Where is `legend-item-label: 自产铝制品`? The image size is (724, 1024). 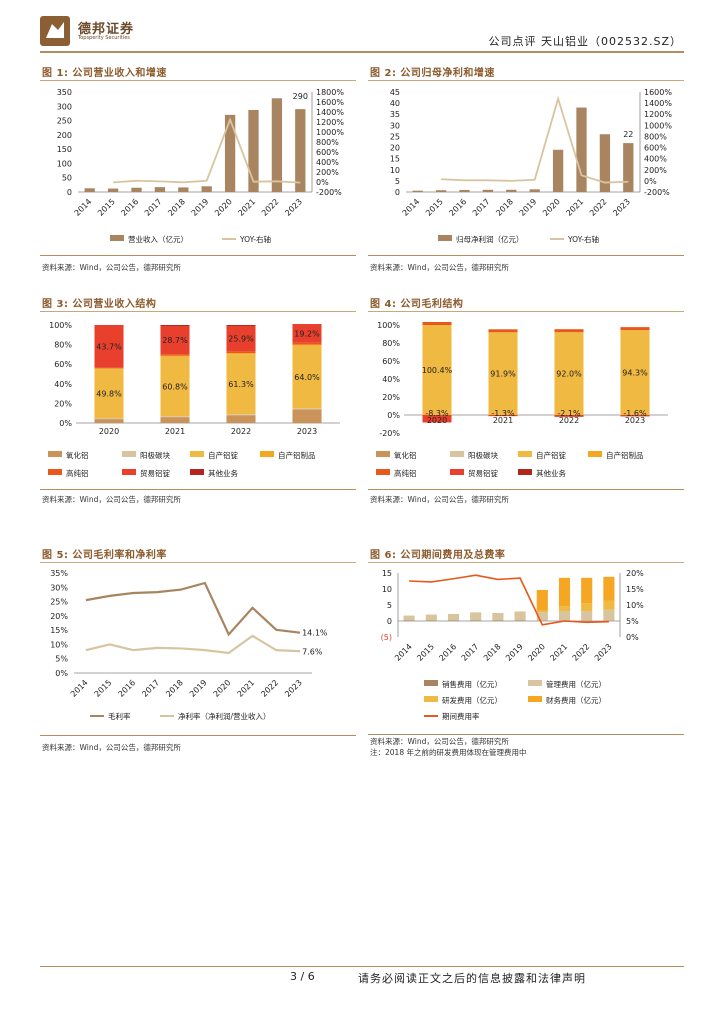
legend-item-label: 自产铝制品 is located at coordinates (625, 455).